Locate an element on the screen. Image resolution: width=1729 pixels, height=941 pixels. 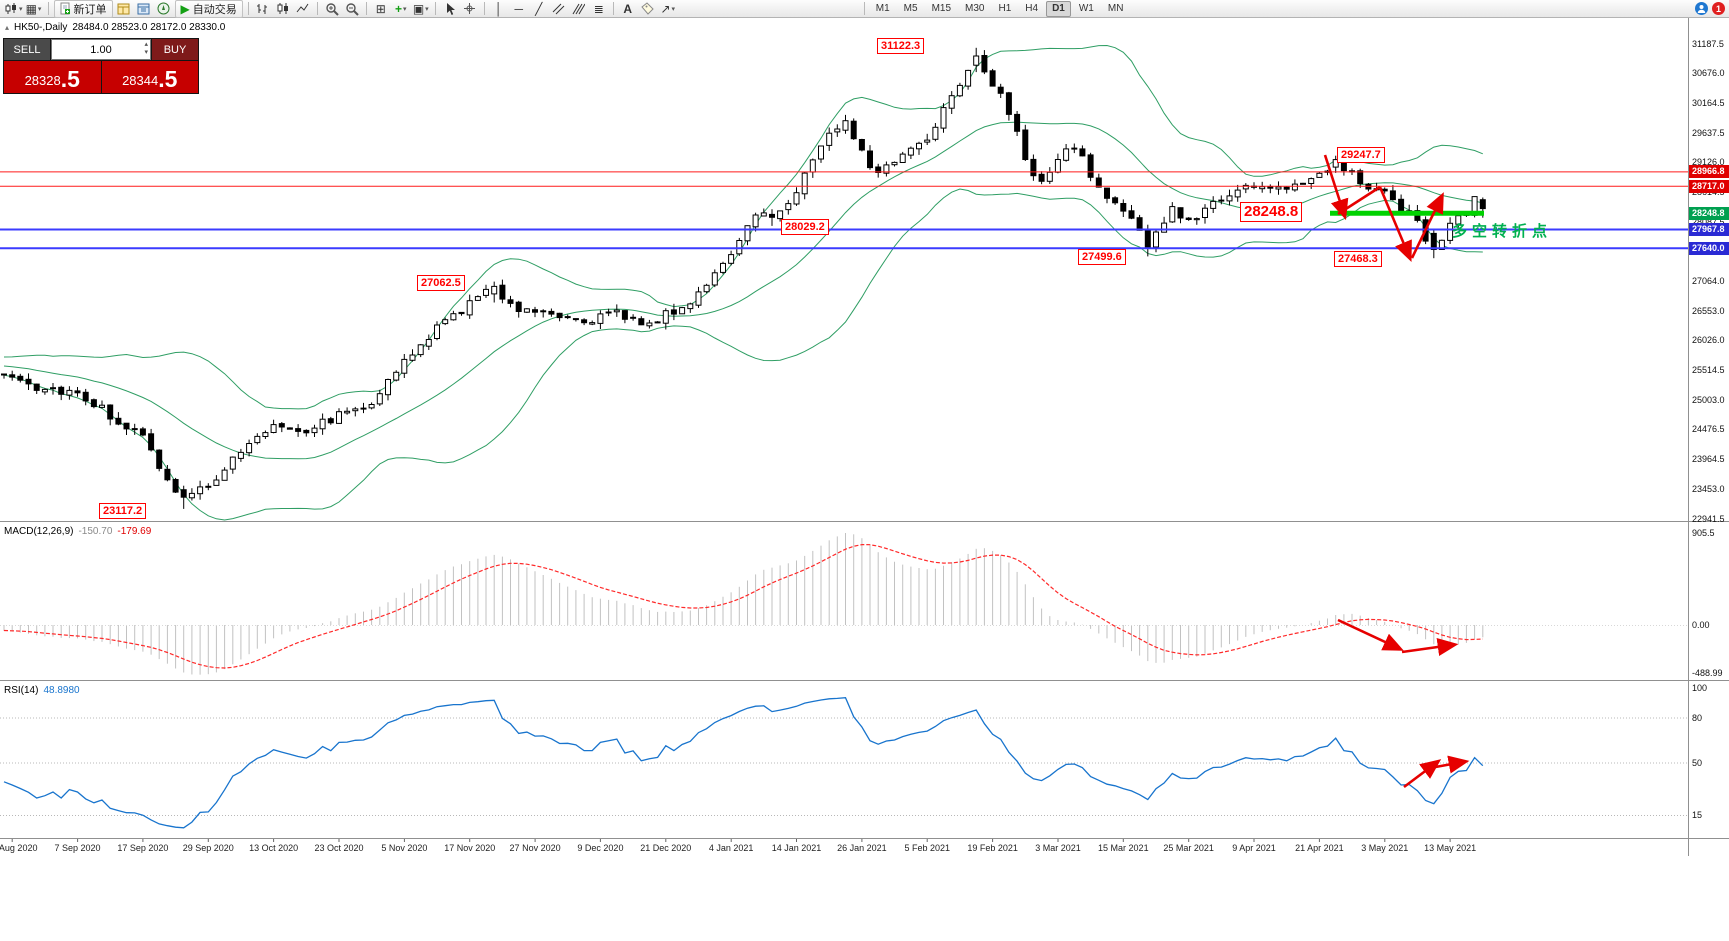
new-order-button: 新订单 is located at coordinates (83, 9).